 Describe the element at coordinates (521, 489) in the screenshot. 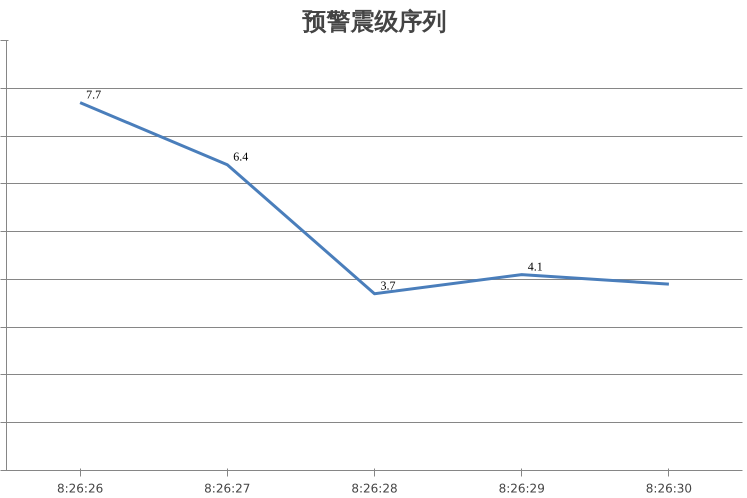

I see `x-tick-label: 8:26:29` at that location.